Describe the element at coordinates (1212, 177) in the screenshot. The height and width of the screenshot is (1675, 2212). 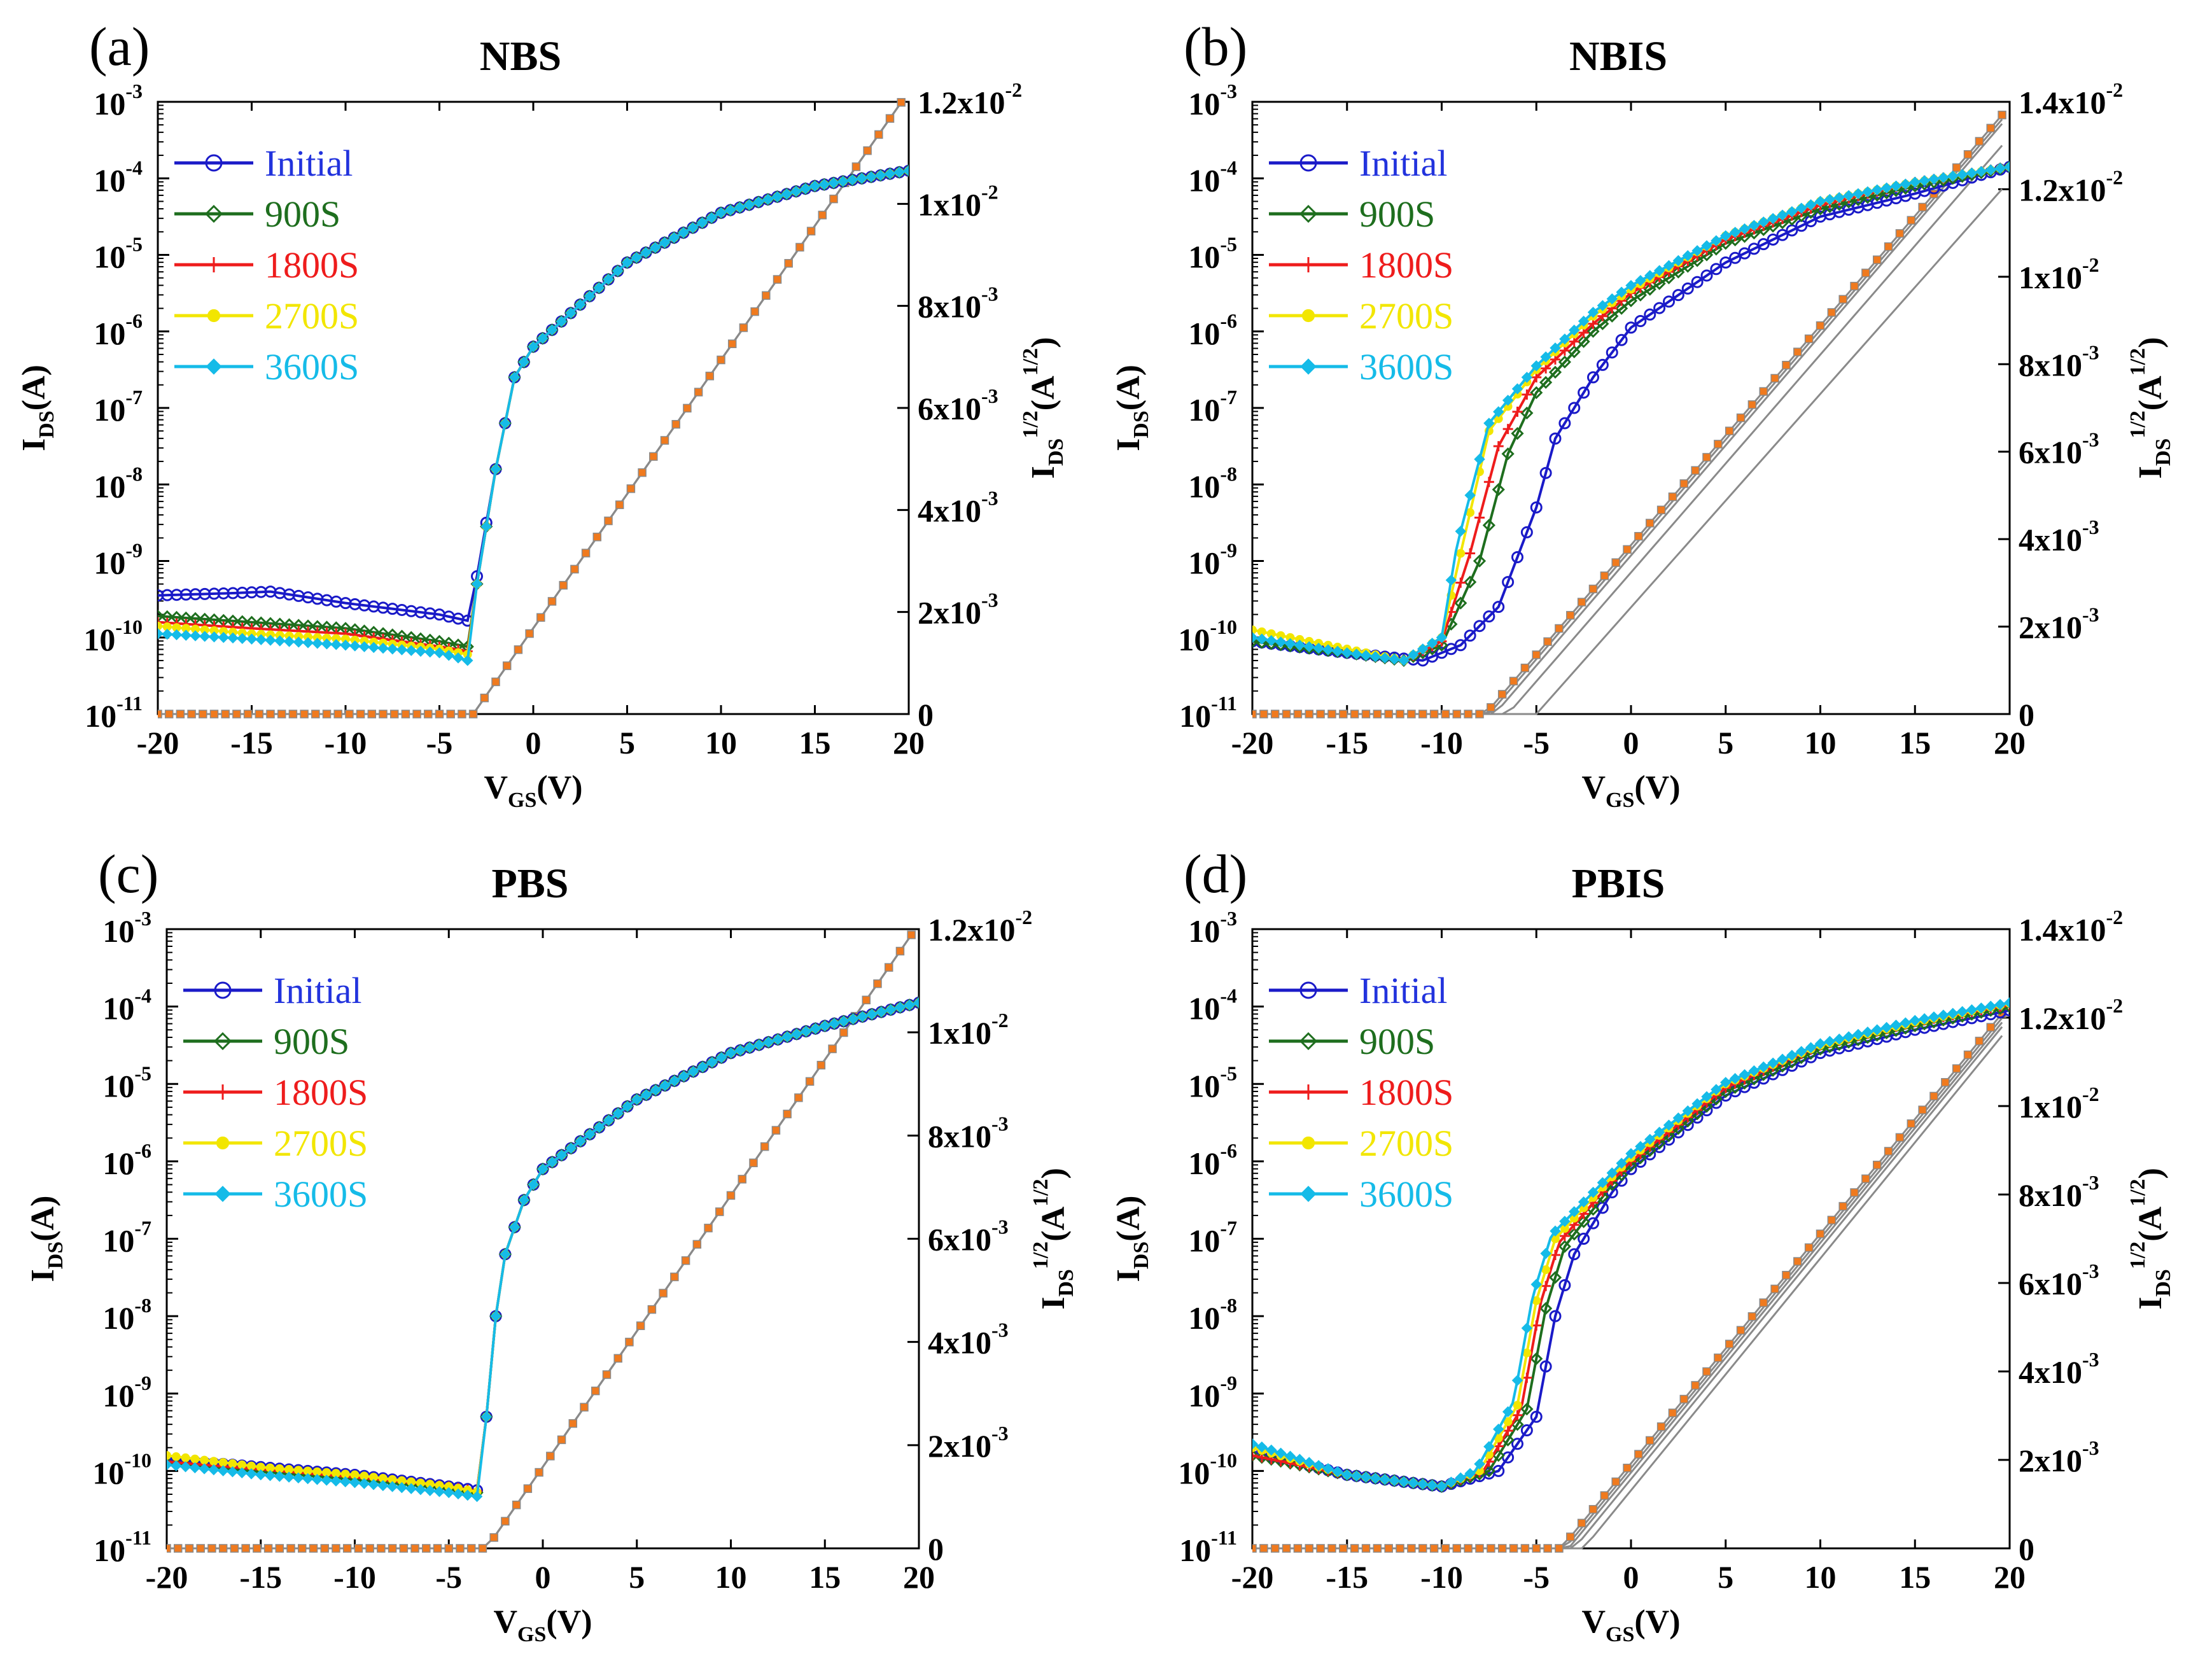
I see `y-left-tick-label: 10⁻⁴` at that location.